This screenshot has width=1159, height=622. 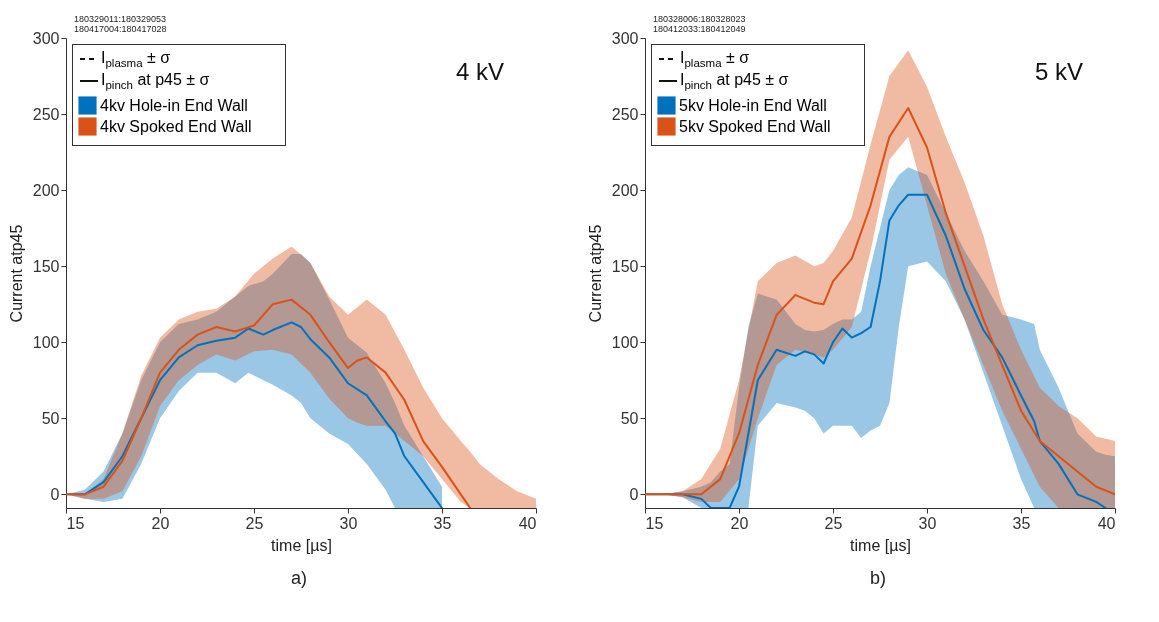 I want to click on line-series, so click(x=269, y=403).